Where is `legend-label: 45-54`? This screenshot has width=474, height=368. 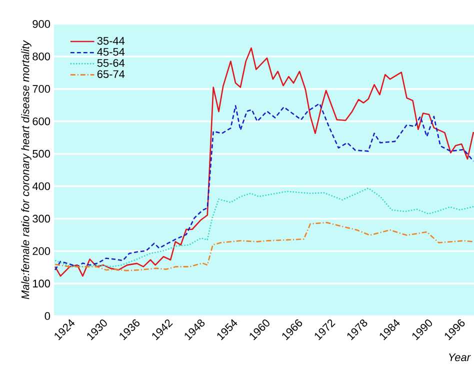
legend-label: 45-54 is located at coordinates (111, 52).